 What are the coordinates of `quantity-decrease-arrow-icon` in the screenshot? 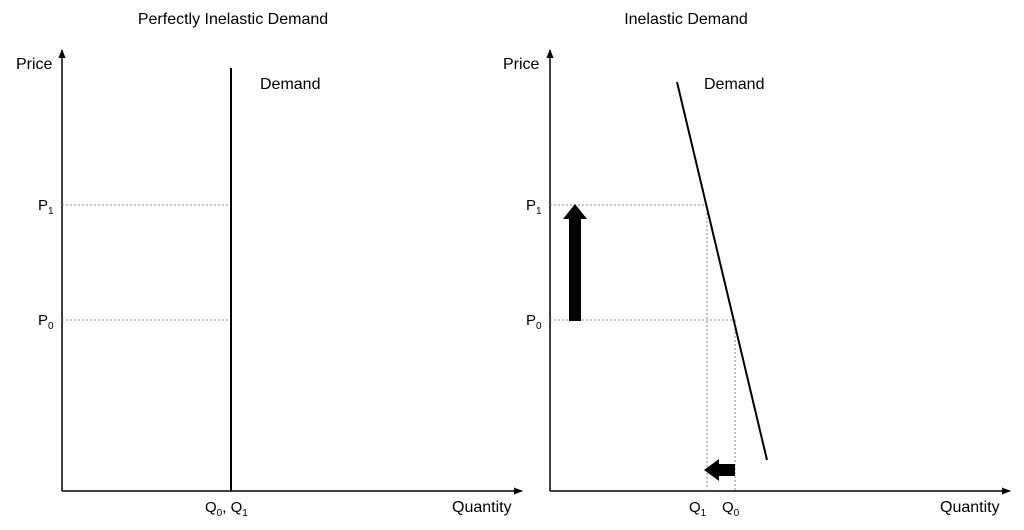 It's located at (719, 470).